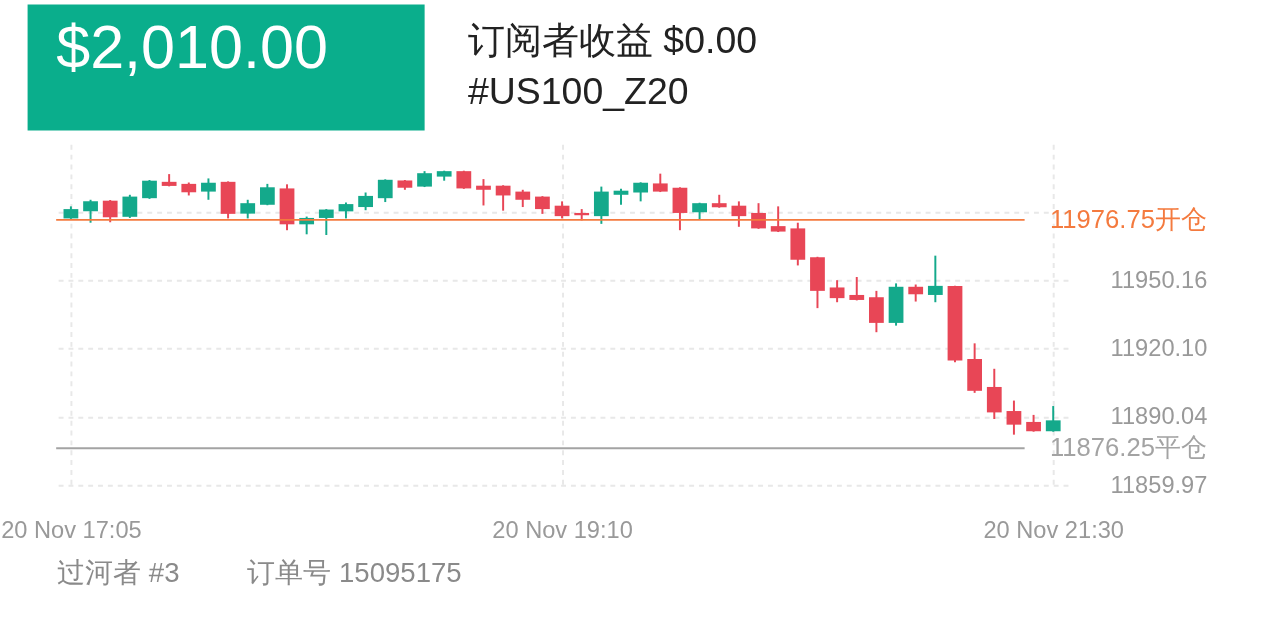 The width and height of the screenshot is (1266, 633). I want to click on ref-line-label: 11976.75开仓, so click(1128, 218).